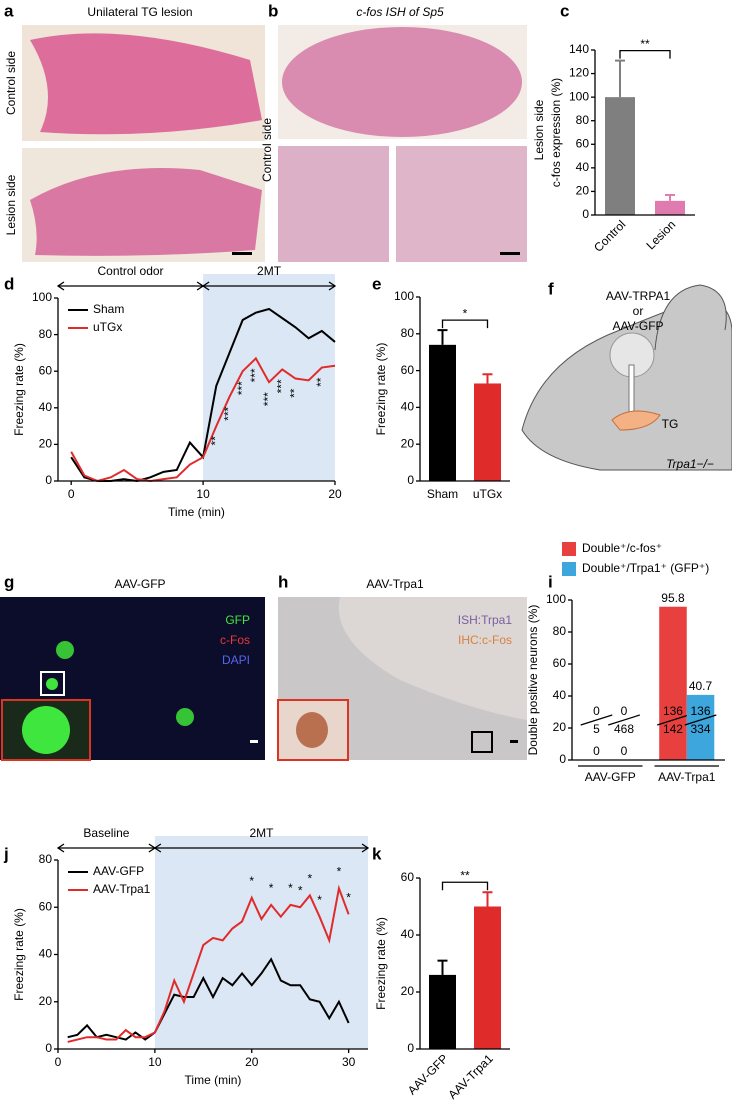  What do you see at coordinates (106, 833) in the screenshot?
I see `range-label: Baseline` at bounding box center [106, 833].